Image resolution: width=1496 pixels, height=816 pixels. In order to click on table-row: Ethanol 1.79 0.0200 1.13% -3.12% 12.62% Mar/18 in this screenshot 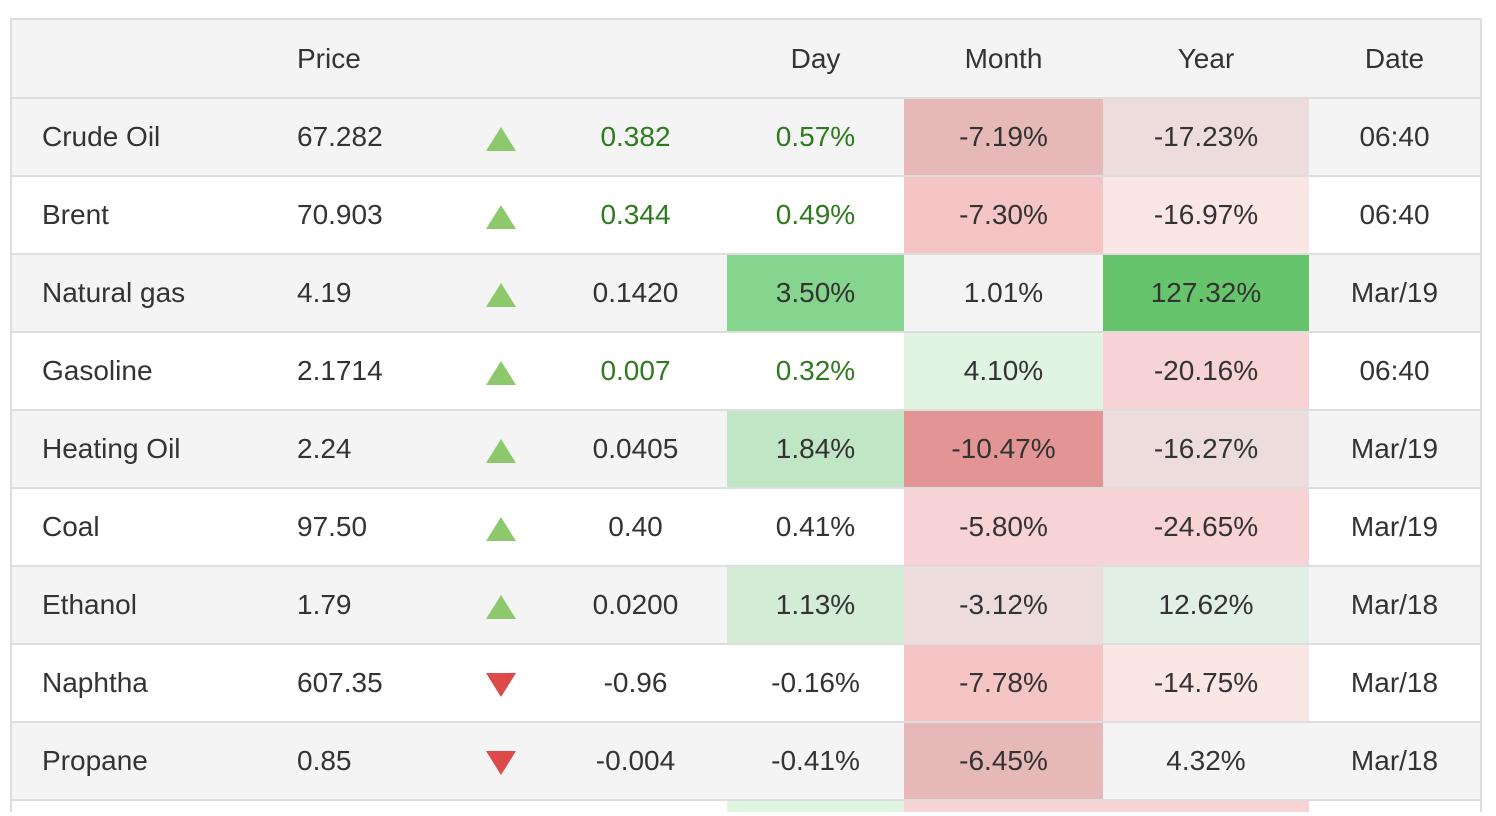, I will do `click(746, 604)`.